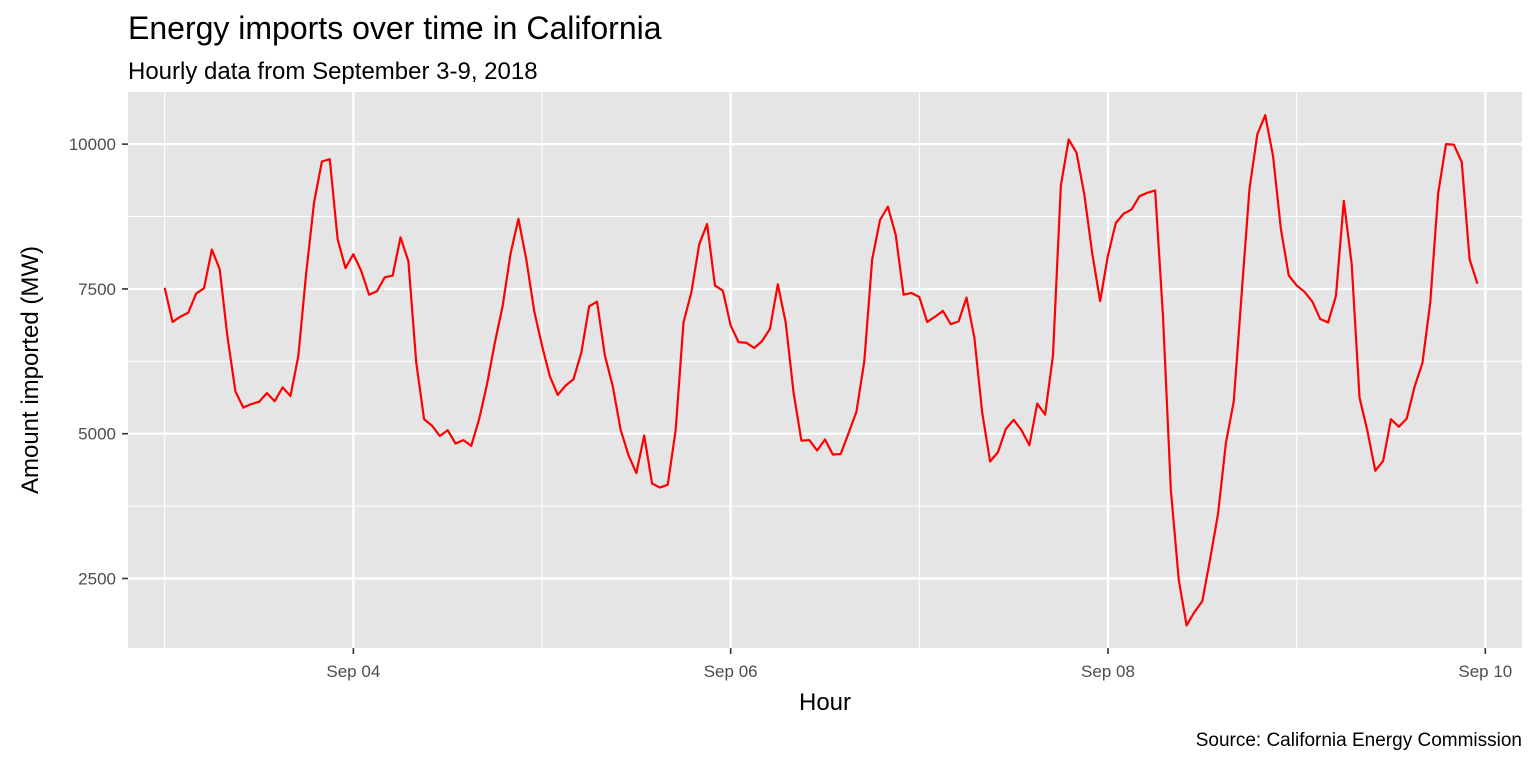  What do you see at coordinates (825, 702) in the screenshot?
I see `x-axis-title: Hour` at bounding box center [825, 702].